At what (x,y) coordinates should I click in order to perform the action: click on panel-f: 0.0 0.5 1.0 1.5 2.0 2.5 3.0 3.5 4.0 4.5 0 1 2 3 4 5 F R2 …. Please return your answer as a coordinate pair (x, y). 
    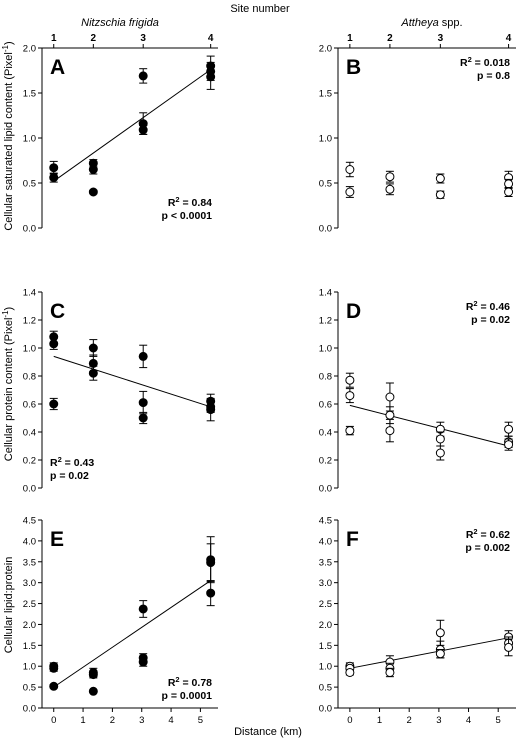
    Looking at the image, I should click on (417, 621).